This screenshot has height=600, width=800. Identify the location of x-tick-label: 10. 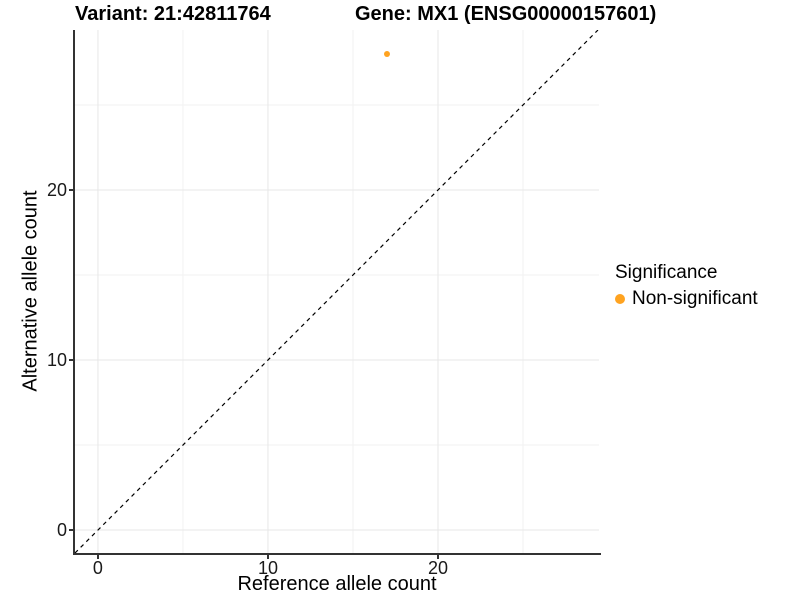
(267, 568).